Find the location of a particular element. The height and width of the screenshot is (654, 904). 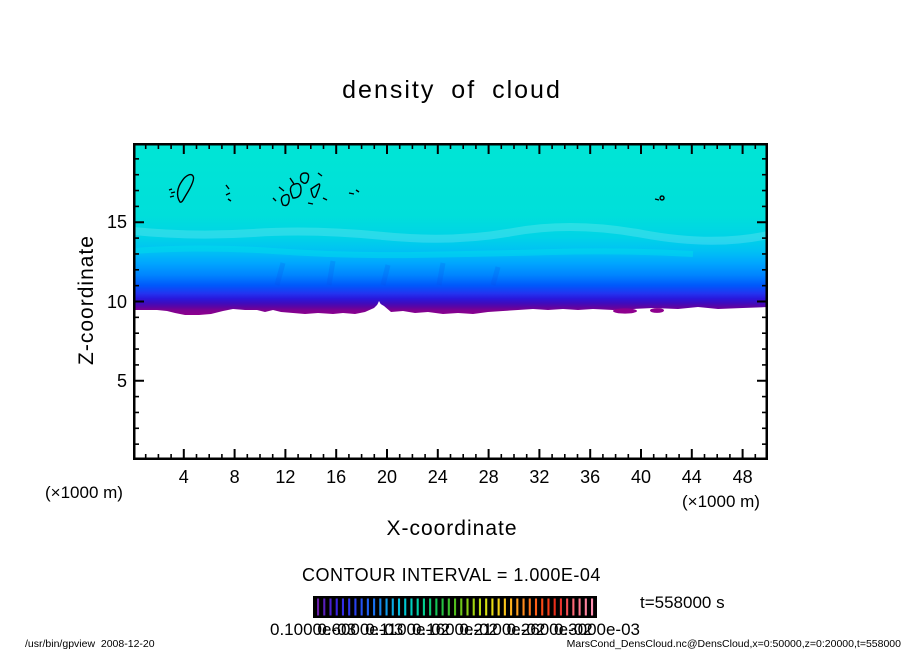

colorbar-svg is located at coordinates (455, 607).